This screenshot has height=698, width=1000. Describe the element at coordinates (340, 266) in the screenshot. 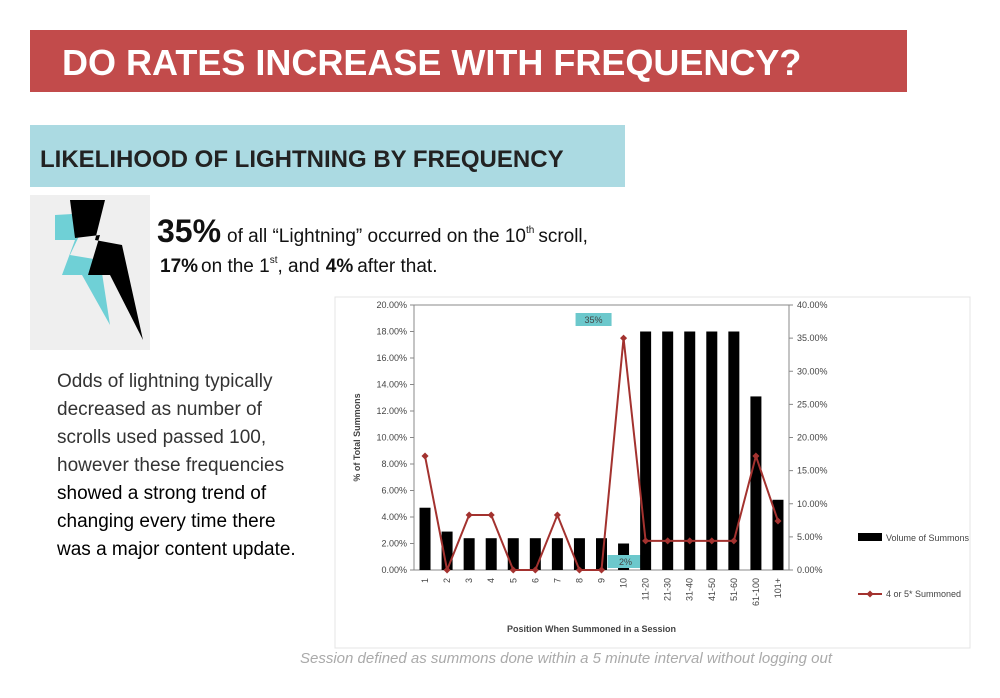

I see `highlight: 4%` at that location.